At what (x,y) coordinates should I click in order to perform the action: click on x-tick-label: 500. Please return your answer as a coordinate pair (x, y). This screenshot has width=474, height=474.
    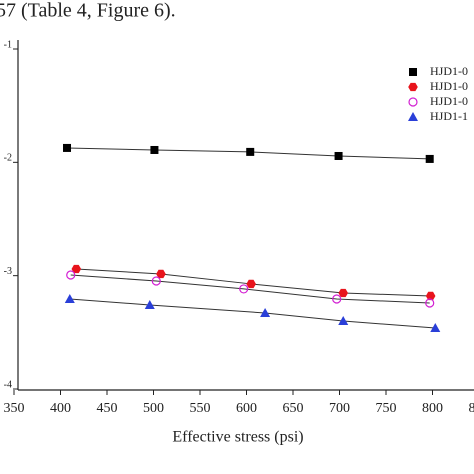
    Looking at the image, I should click on (153, 408).